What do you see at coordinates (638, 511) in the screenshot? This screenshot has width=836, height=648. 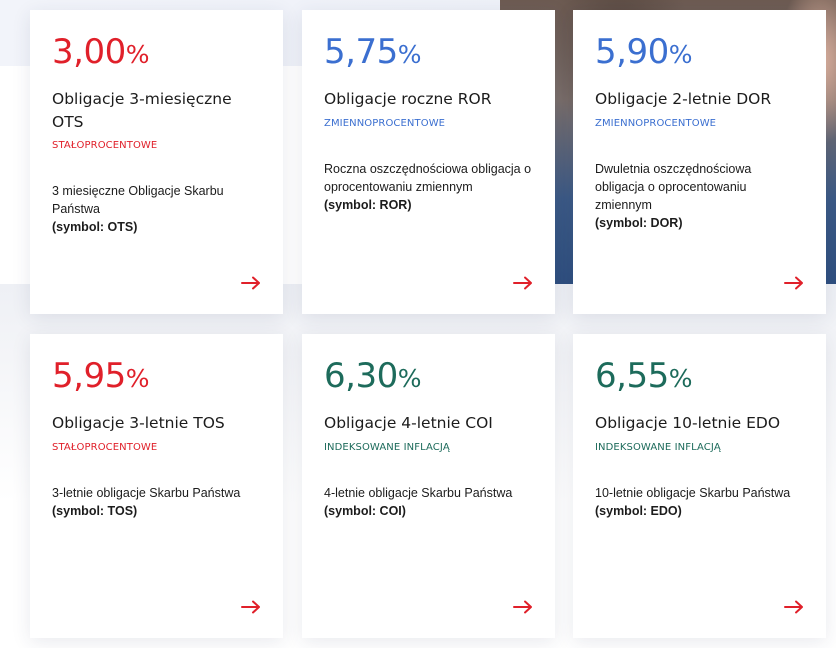 I see `bond-symbol: (symbol: EDO)` at bounding box center [638, 511].